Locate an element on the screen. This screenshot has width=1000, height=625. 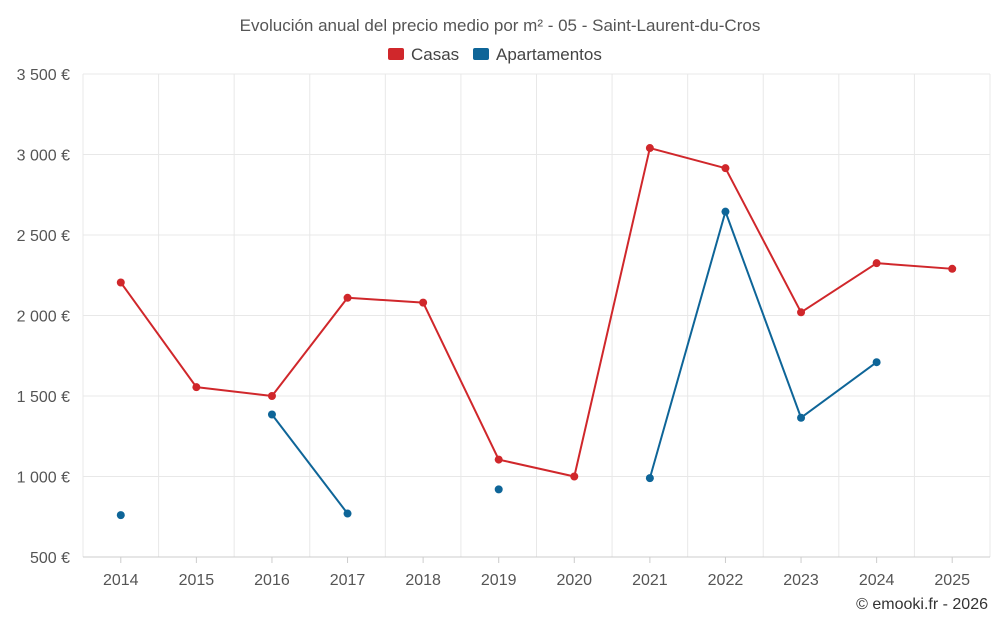
legend-item-casas: Casas is located at coordinates (423, 54).